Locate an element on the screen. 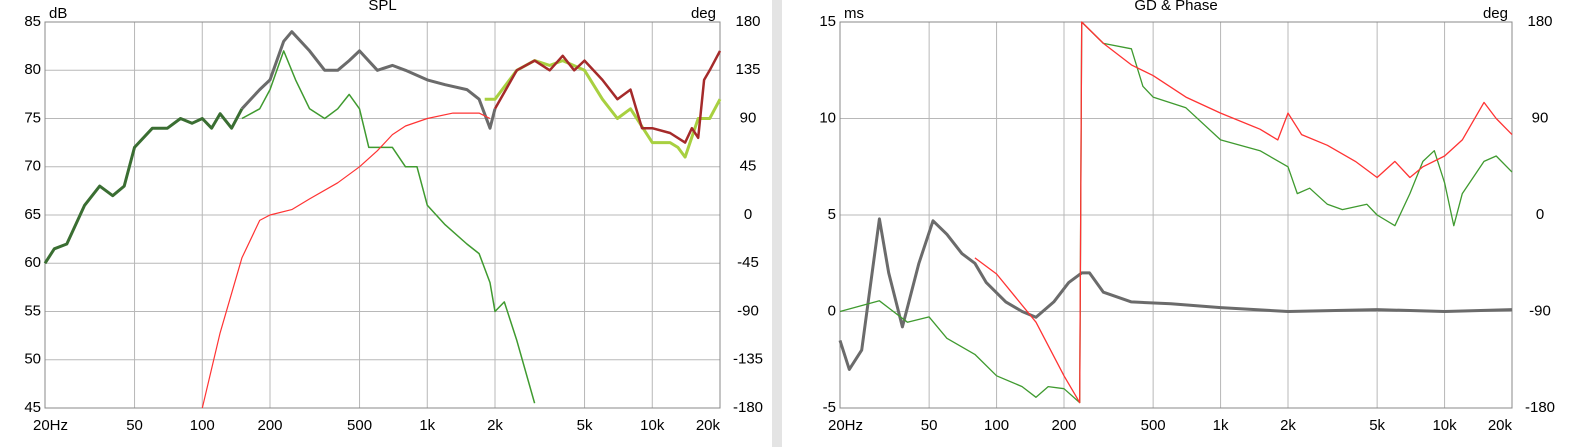  chart-title: GD & Phase is located at coordinates (1175, 7).